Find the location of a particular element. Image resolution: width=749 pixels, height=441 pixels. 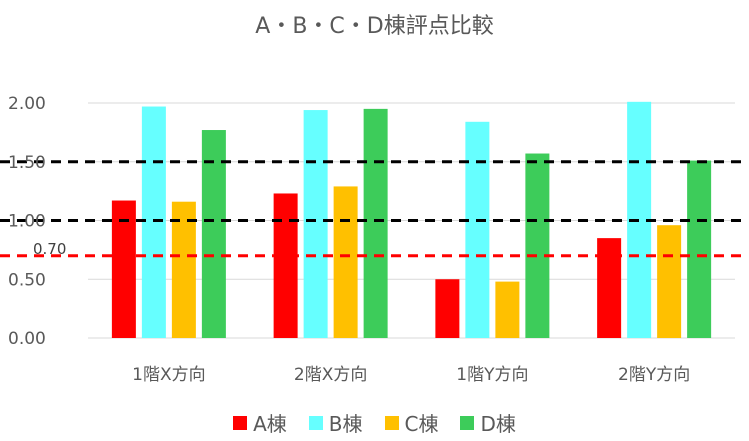

x-tick-label: 1階Y方向 is located at coordinates (492, 375).